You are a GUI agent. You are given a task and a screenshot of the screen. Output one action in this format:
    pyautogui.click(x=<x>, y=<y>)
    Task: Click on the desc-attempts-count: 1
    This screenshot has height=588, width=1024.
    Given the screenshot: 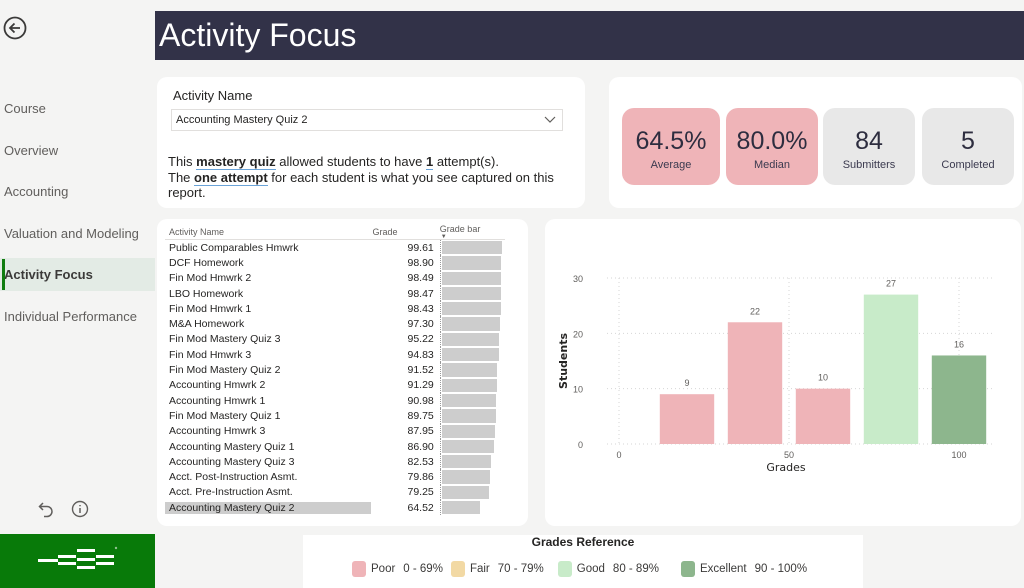 What is the action you would take?
    pyautogui.click(x=429, y=162)
    